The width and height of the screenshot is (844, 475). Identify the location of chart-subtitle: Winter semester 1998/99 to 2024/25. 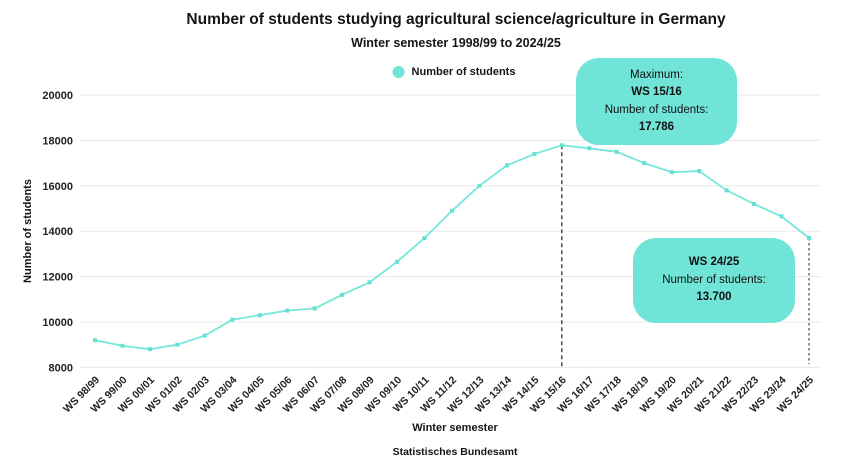
(456, 43).